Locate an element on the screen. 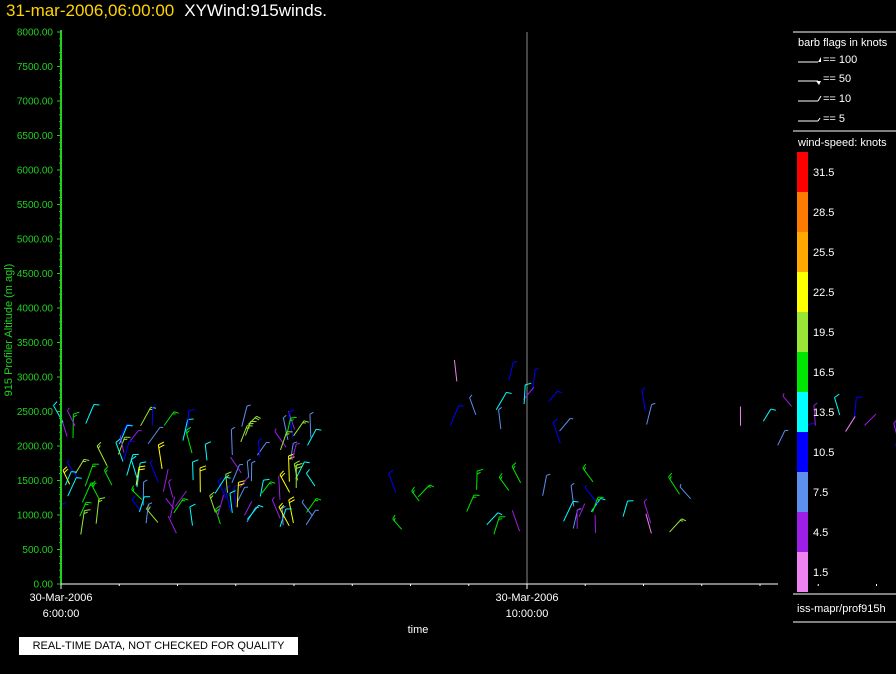  barb-legend-item: == 10 is located at coordinates (824, 99).